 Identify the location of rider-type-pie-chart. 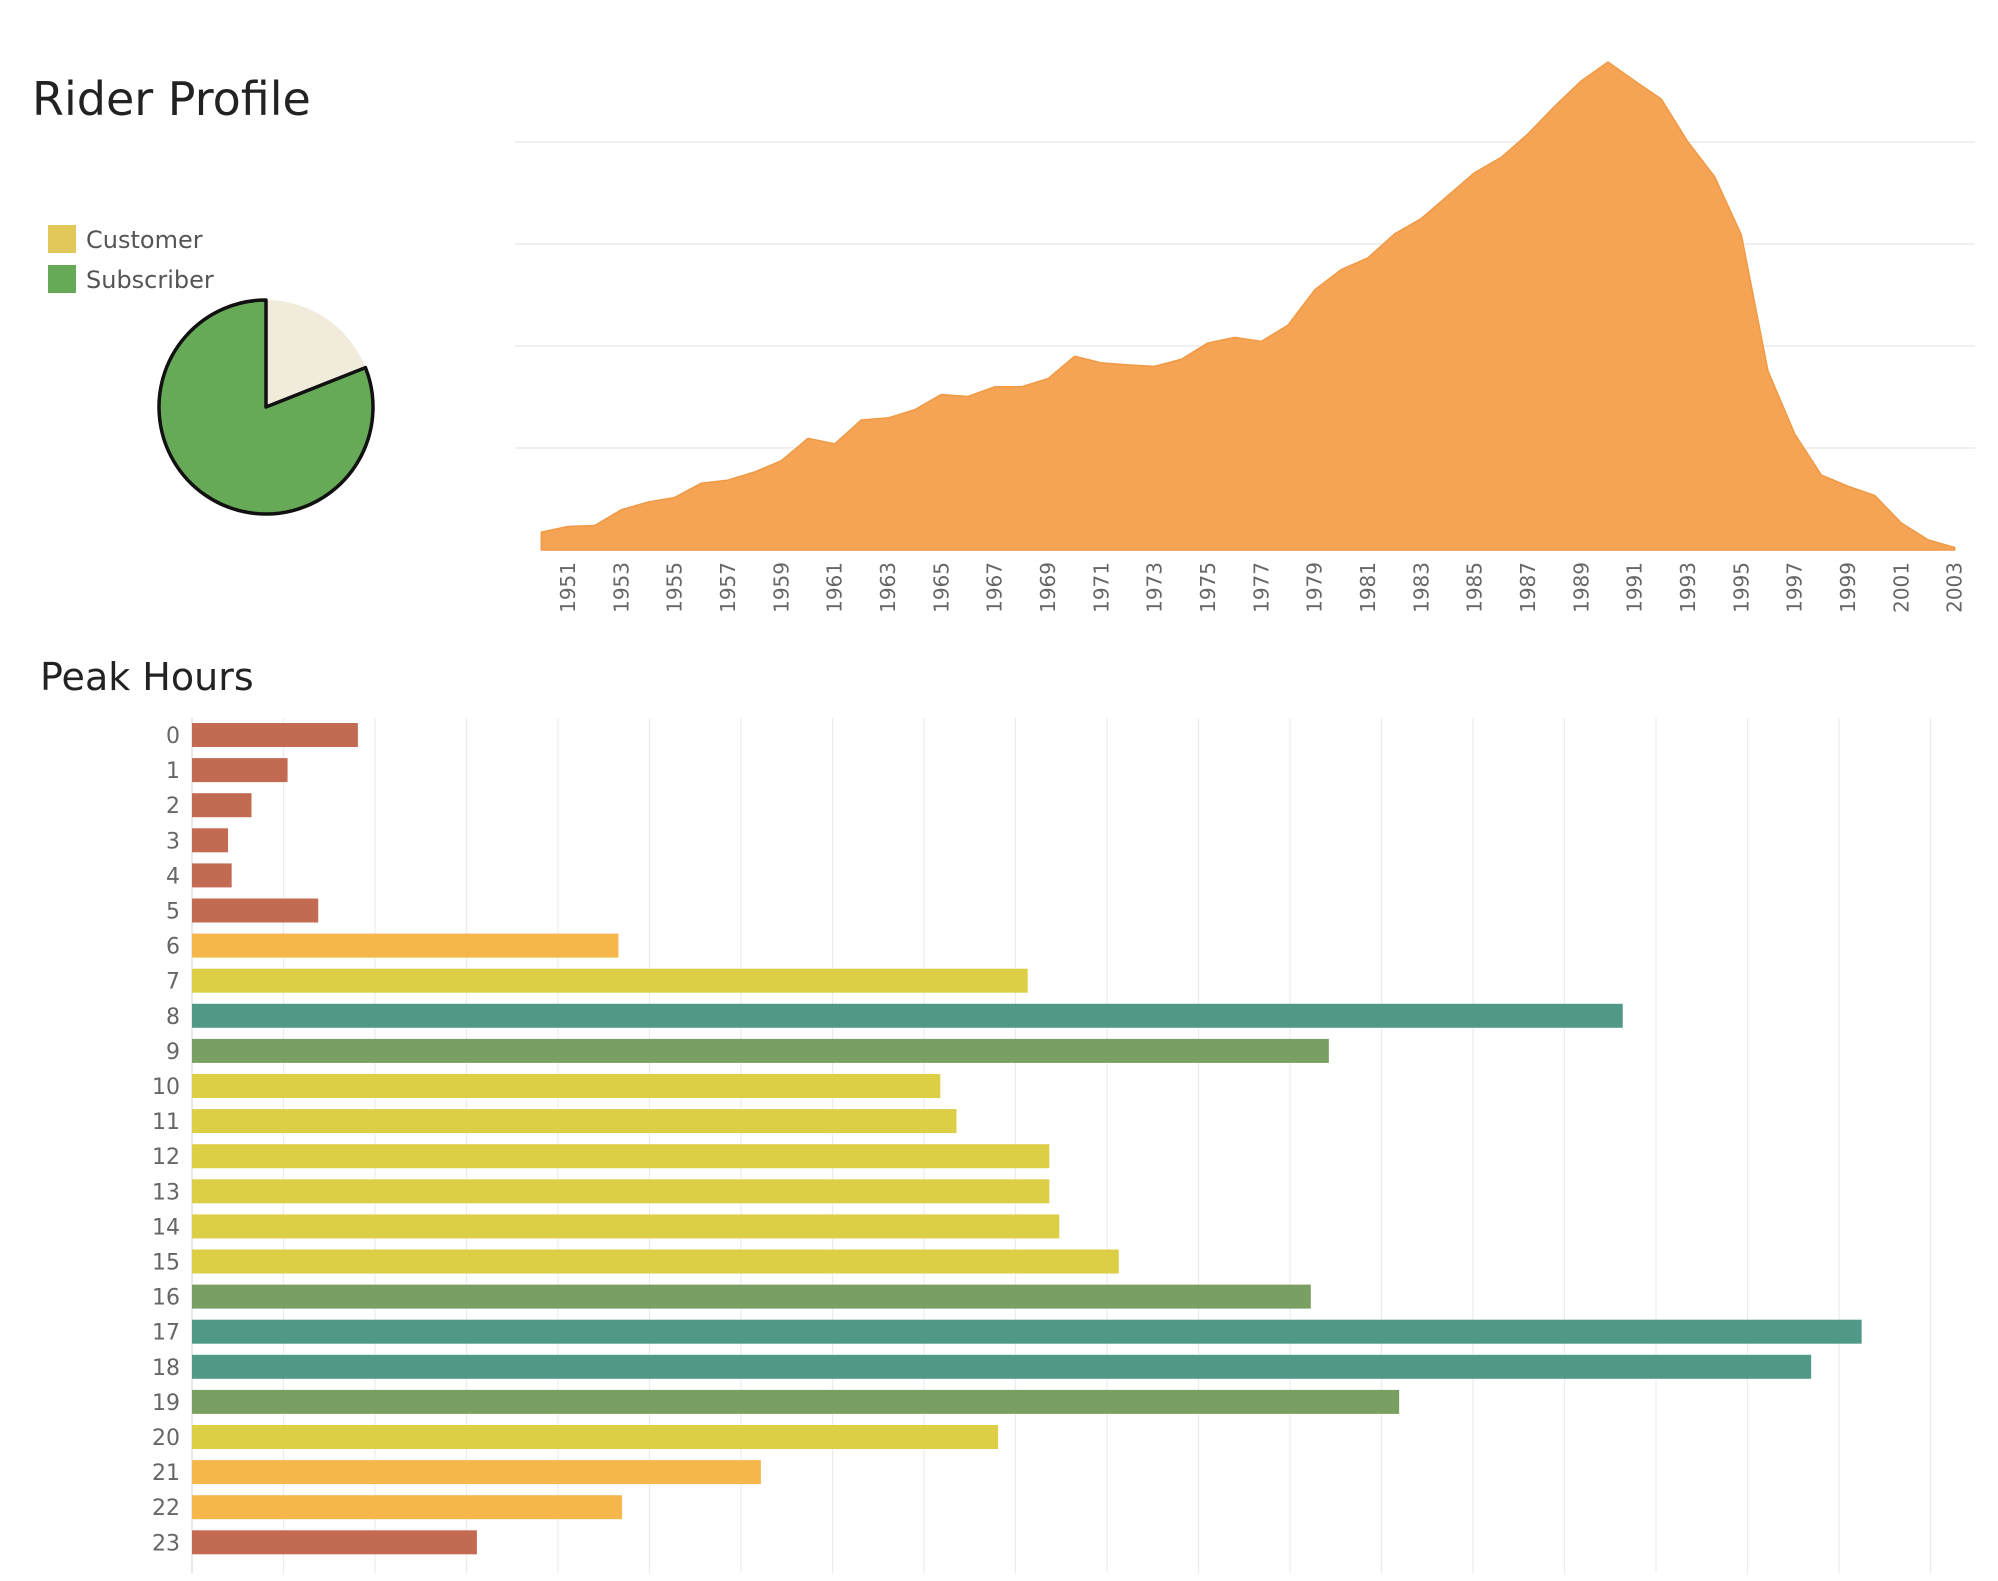
(266, 407).